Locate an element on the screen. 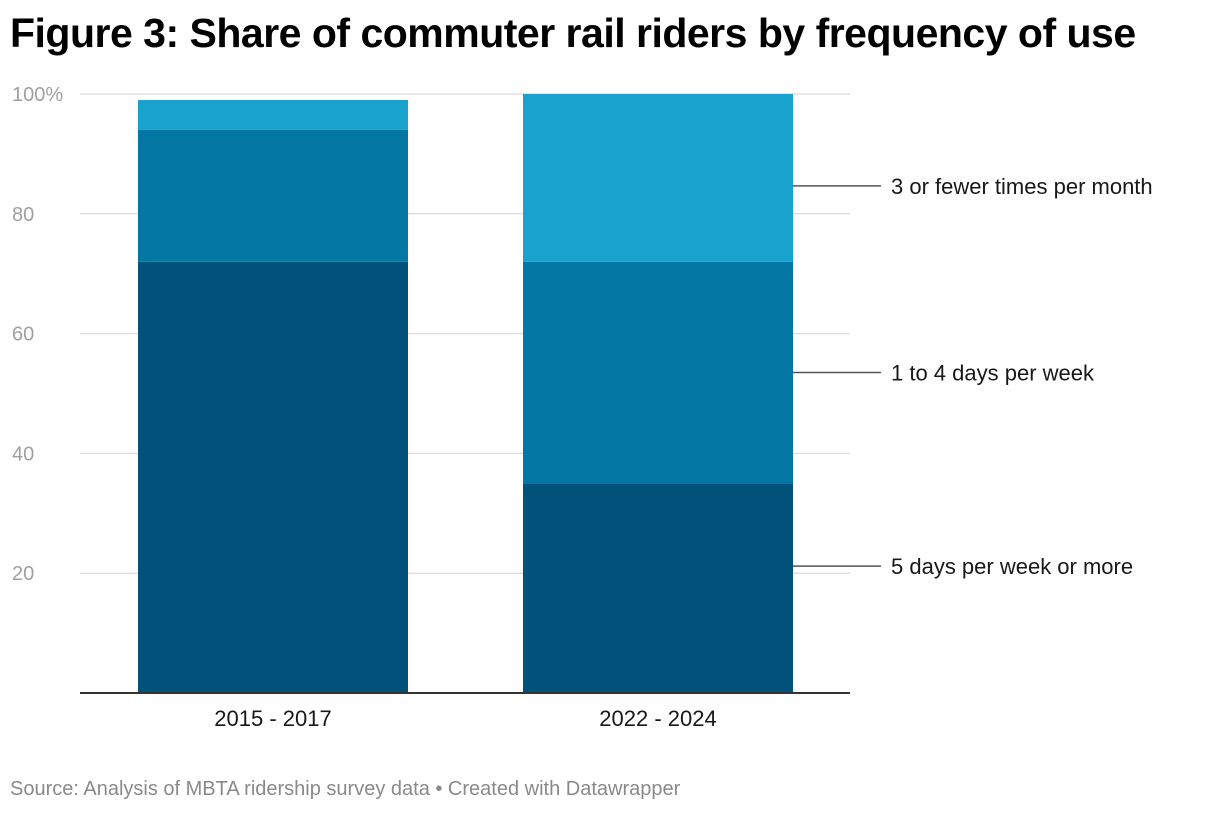 The image size is (1220, 814). y-tick-label: 40 is located at coordinates (23, 454).